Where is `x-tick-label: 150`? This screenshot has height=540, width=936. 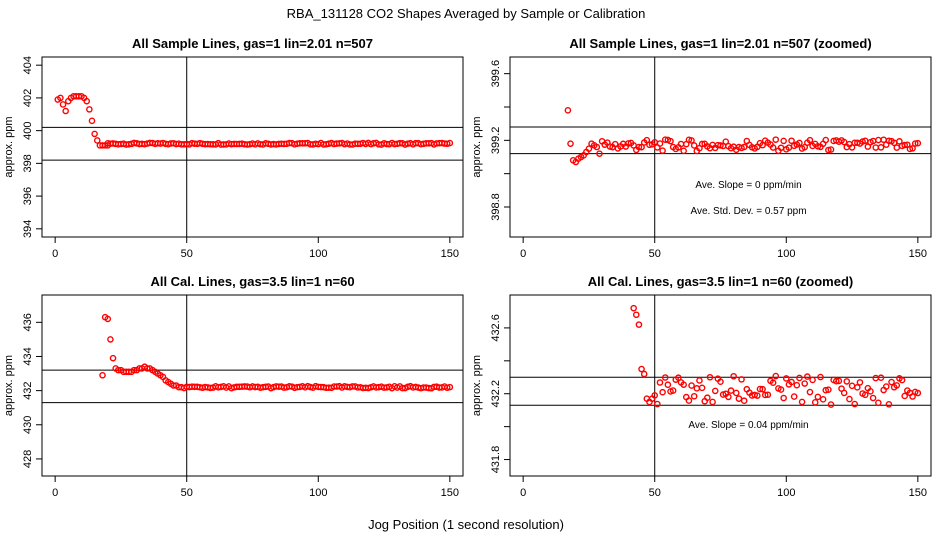 x-tick-label: 150 is located at coordinates (918, 254).